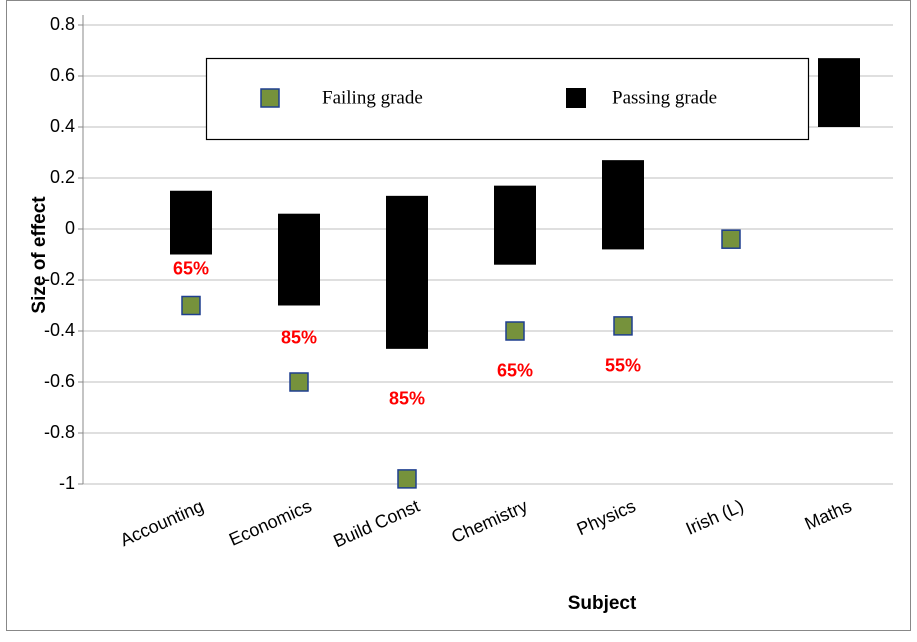 This screenshot has width=917, height=642. What do you see at coordinates (59, 432) in the screenshot?
I see `y-tick-label: -0.8` at bounding box center [59, 432].